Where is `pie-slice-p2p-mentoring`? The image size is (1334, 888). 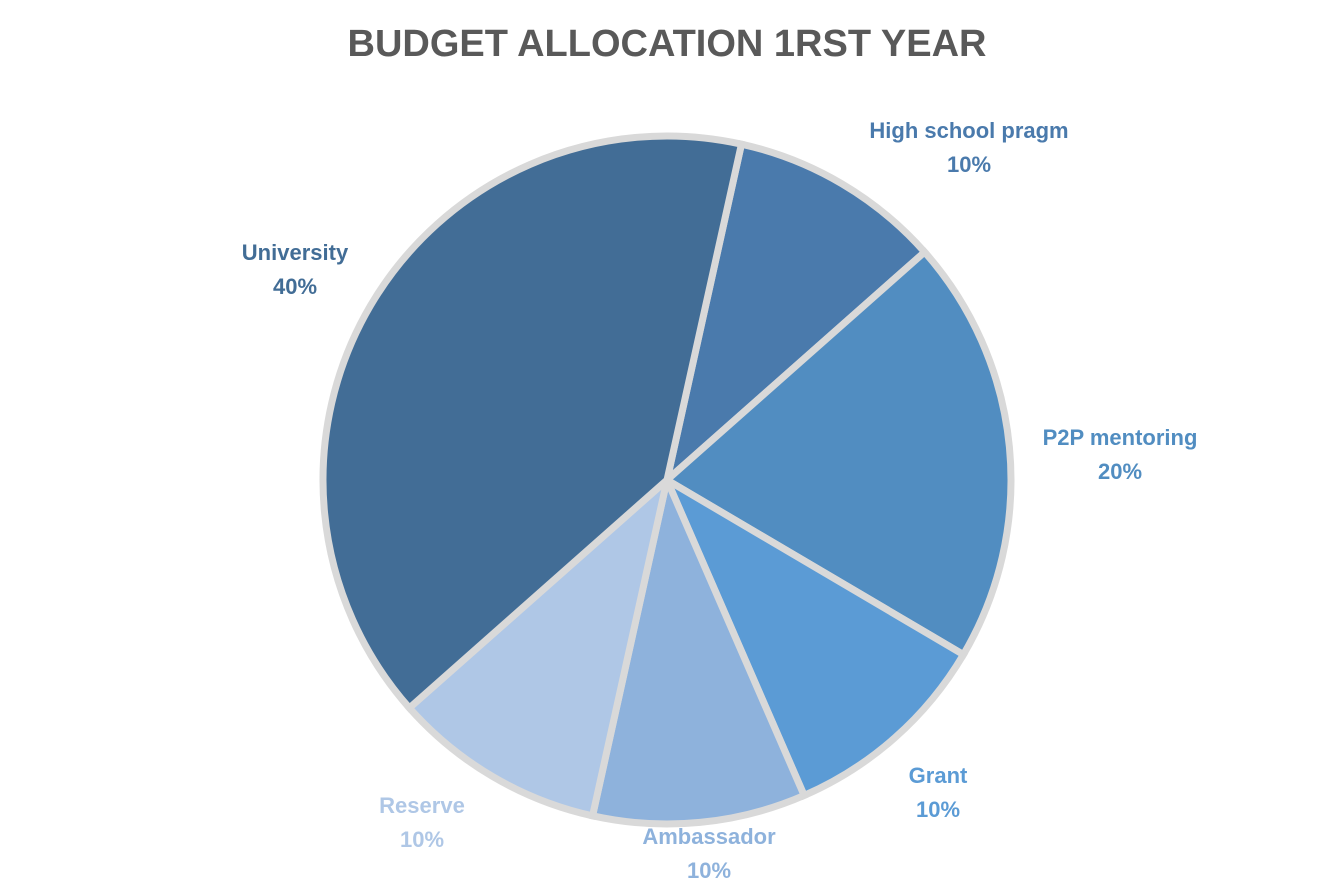 pie-slice-p2p-mentoring is located at coordinates (838, 453).